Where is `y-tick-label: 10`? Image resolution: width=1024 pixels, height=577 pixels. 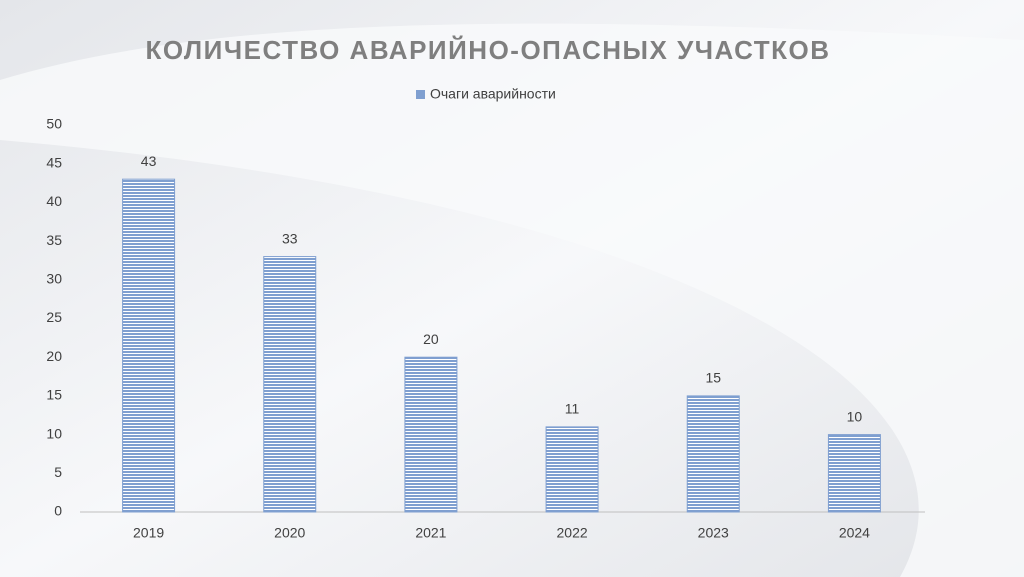 y-tick-label: 10 is located at coordinates (54, 433).